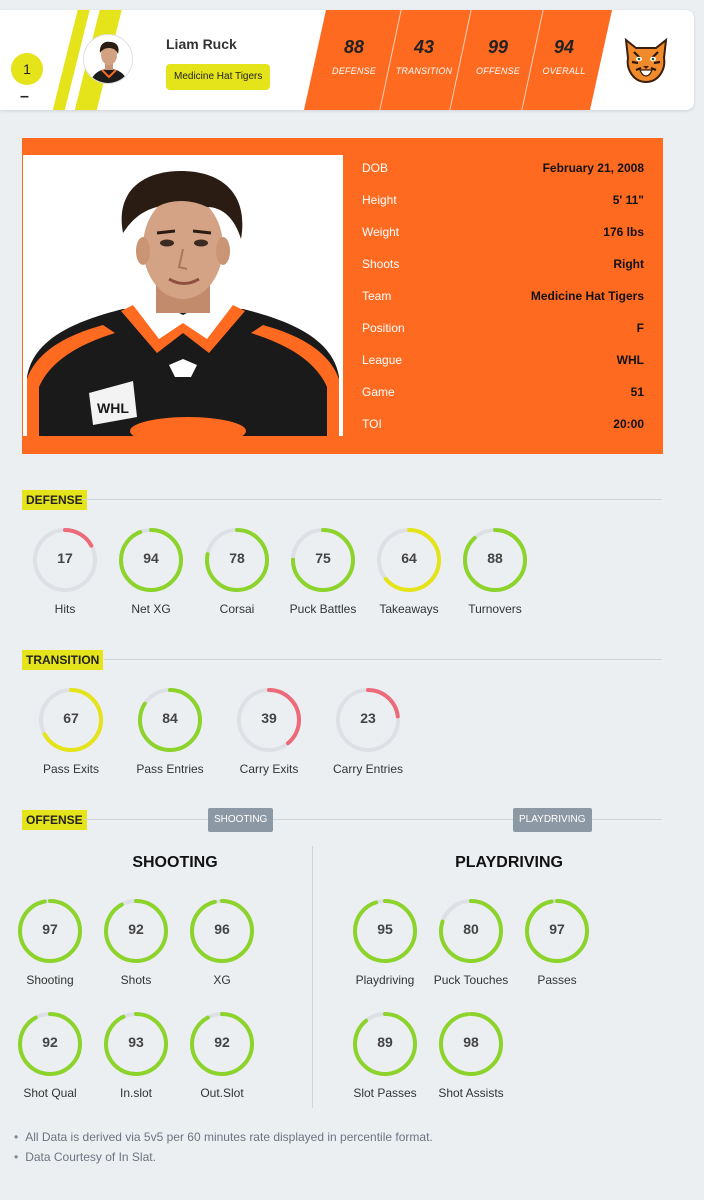 This screenshot has width=704, height=1200. I want to click on info-row-height: Height 5' 11", so click(503, 200).